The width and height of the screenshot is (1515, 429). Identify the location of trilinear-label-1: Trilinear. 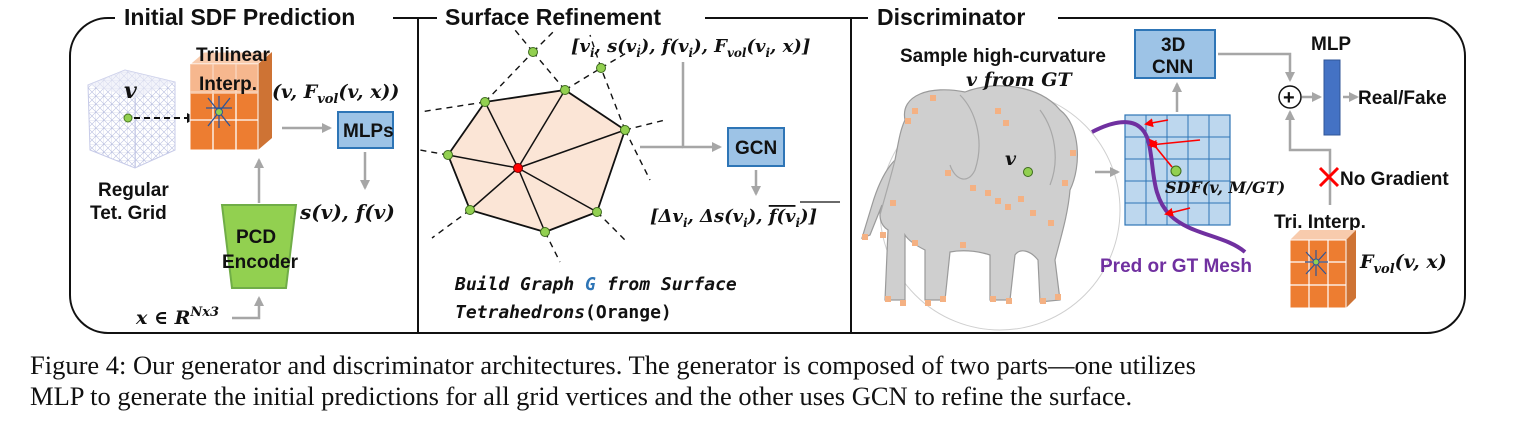
(233, 55).